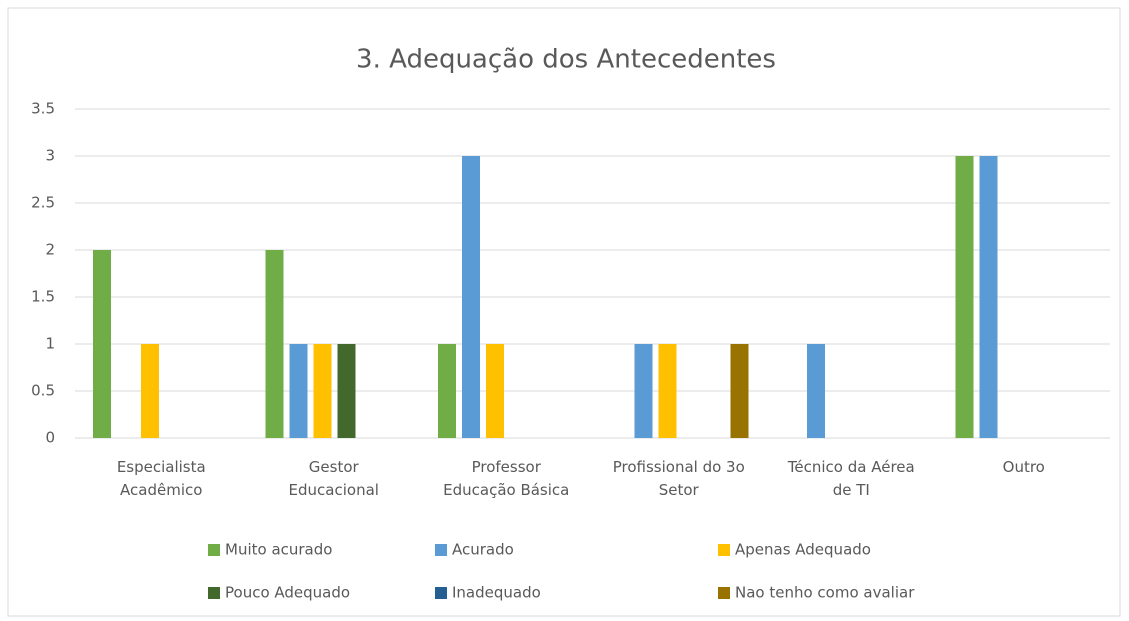 The width and height of the screenshot is (1129, 621). I want to click on x-tick-label: Especialista Acadêmico, so click(161, 478).